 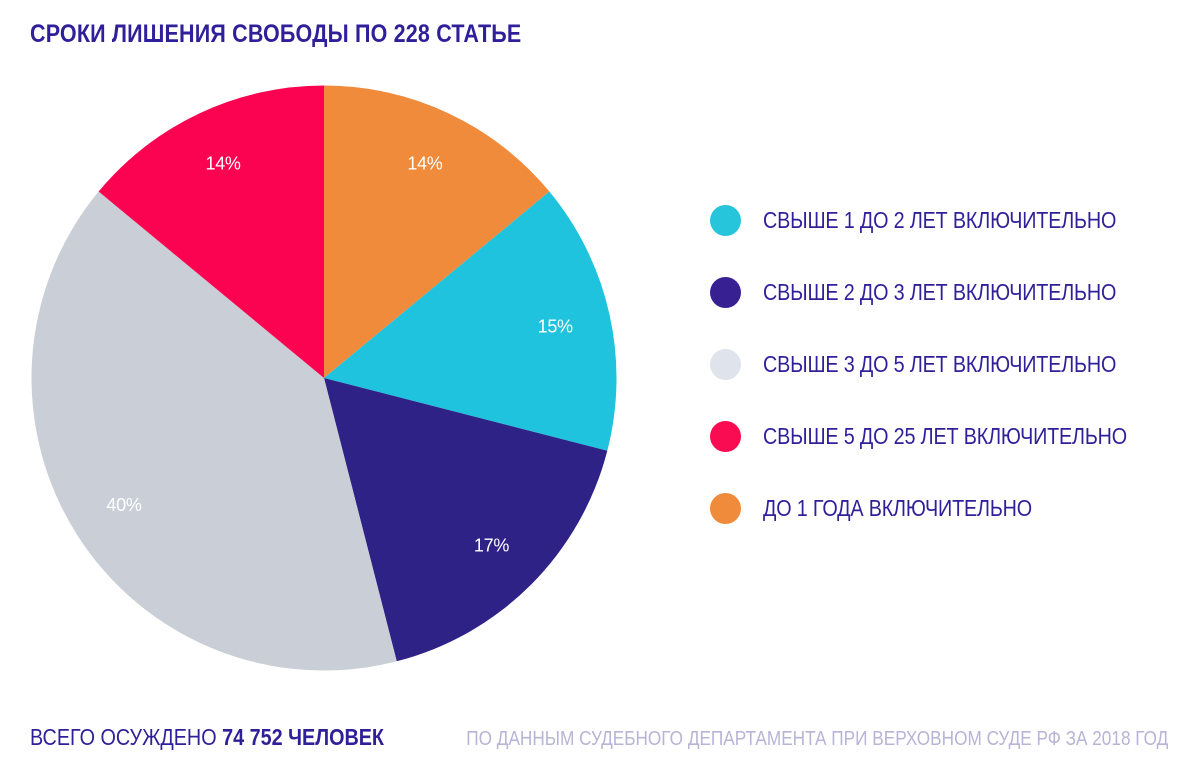 What do you see at coordinates (303, 737) in the screenshot?
I see `total-convicted-value: 74 752 ЧЕЛОВЕК` at bounding box center [303, 737].